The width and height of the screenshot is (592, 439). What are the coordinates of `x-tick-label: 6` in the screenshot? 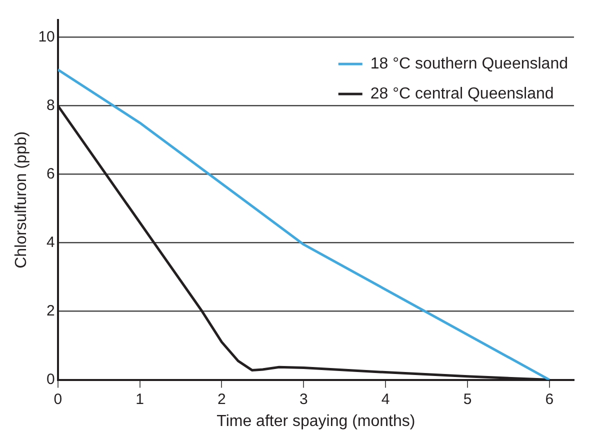 It's located at (549, 399).